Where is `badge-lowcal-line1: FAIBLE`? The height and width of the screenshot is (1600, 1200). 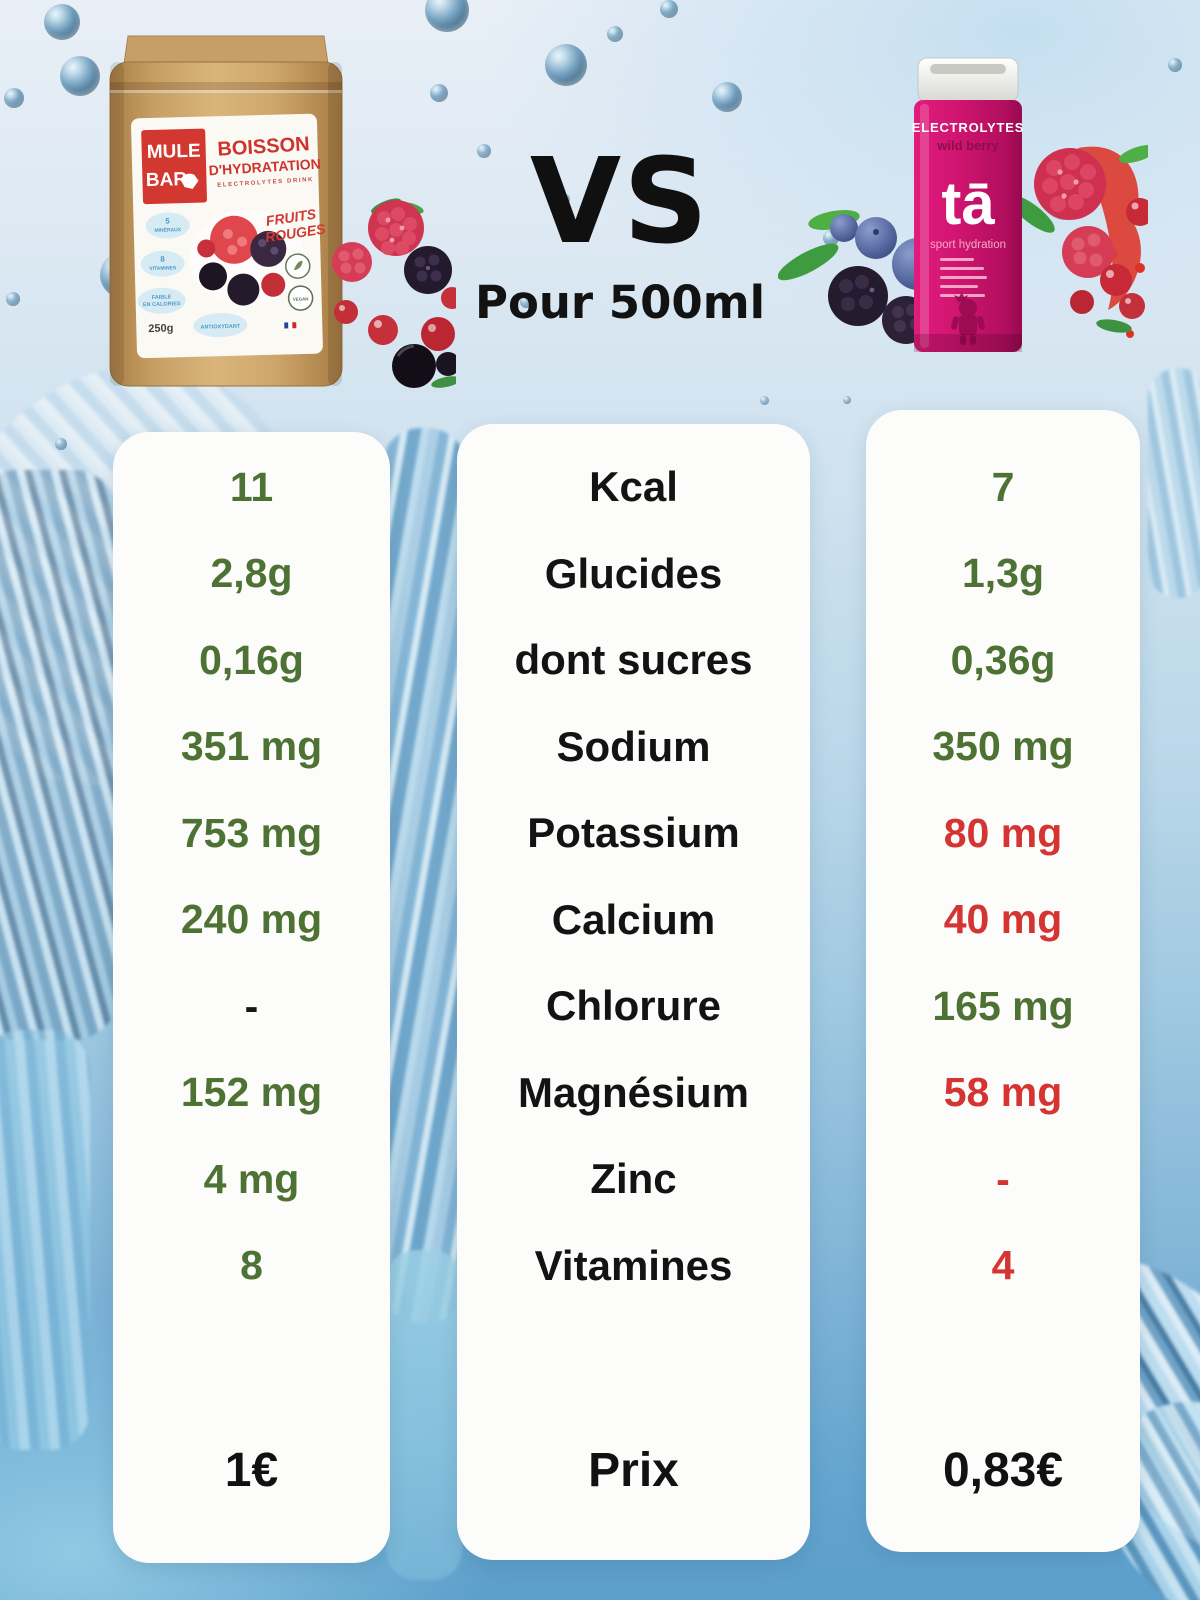 badge-lowcal-line1: FAIBLE is located at coordinates (162, 297).